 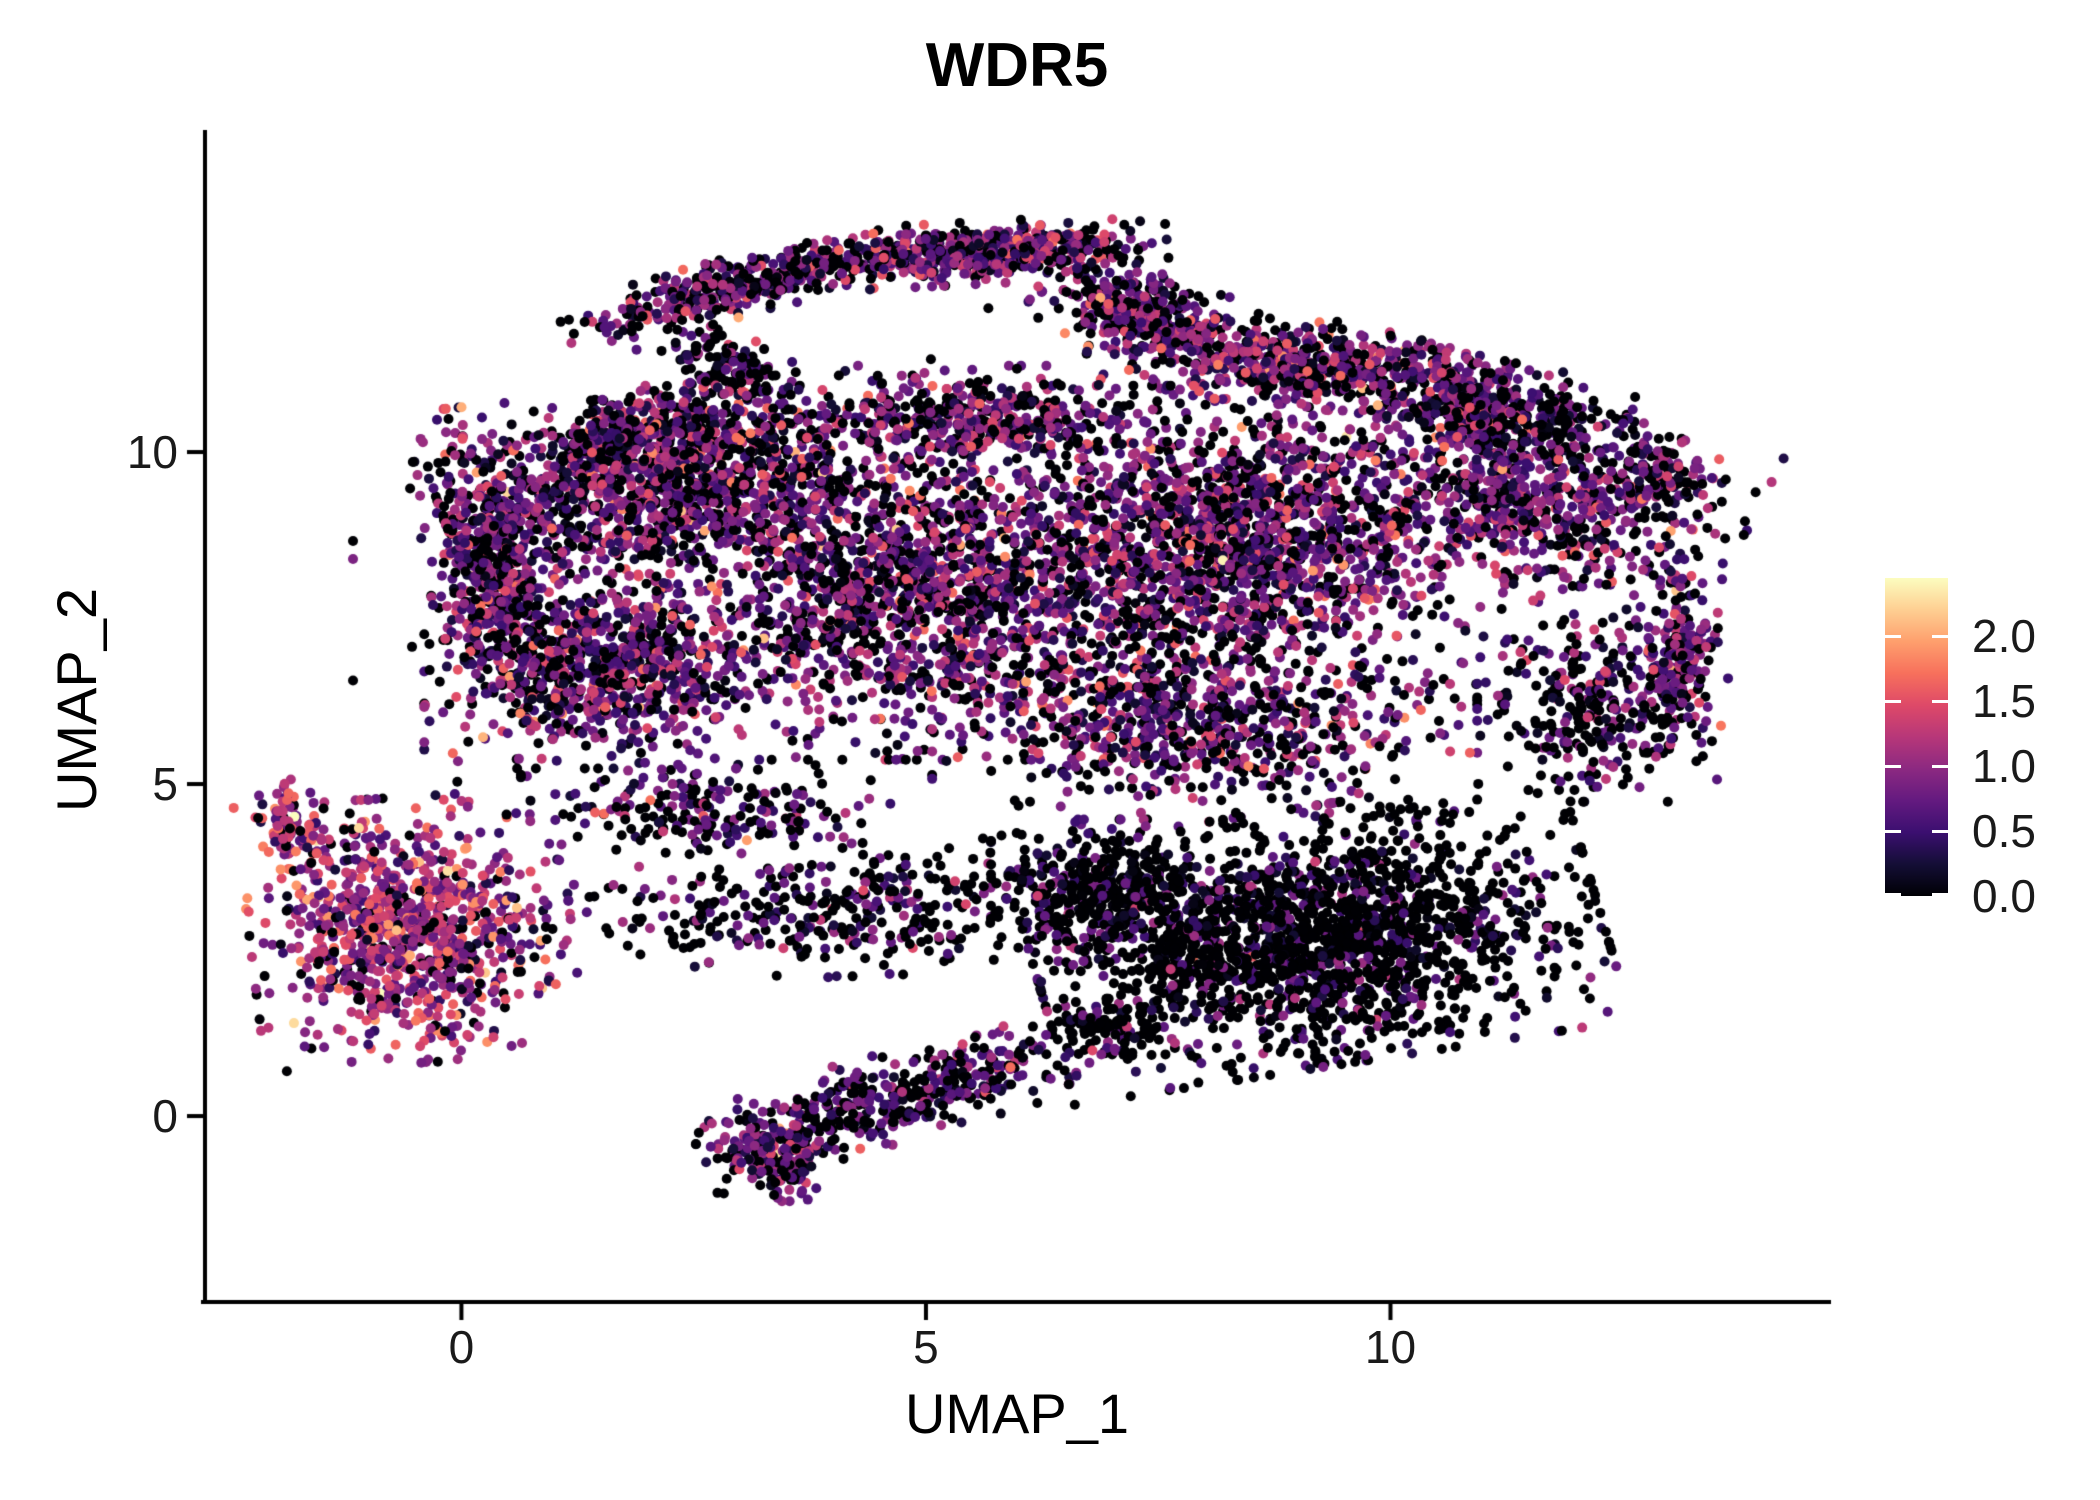 I want to click on y-tick-label-5: 5, so click(x=165, y=784).